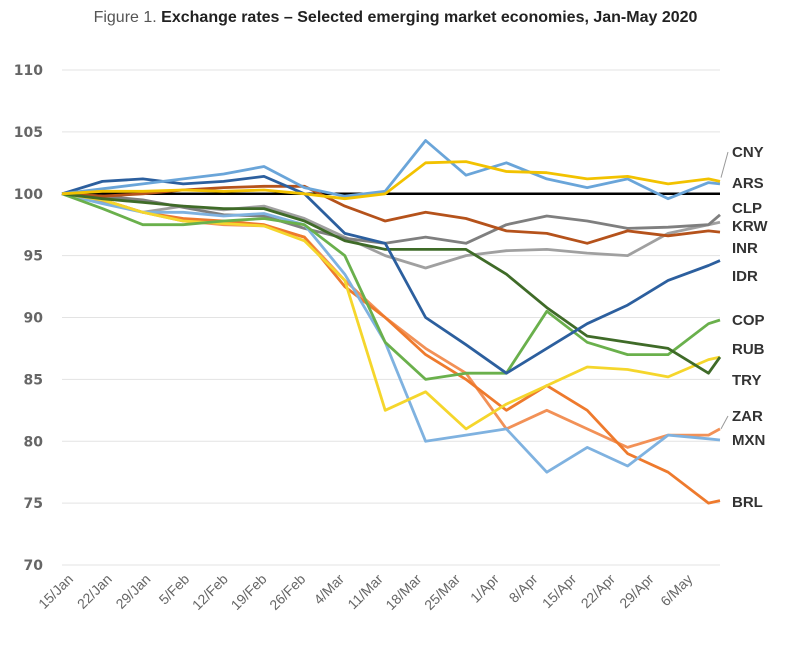 The height and width of the screenshot is (659, 791). What do you see at coordinates (747, 208) in the screenshot?
I see `series-label-clp: CLP` at bounding box center [747, 208].